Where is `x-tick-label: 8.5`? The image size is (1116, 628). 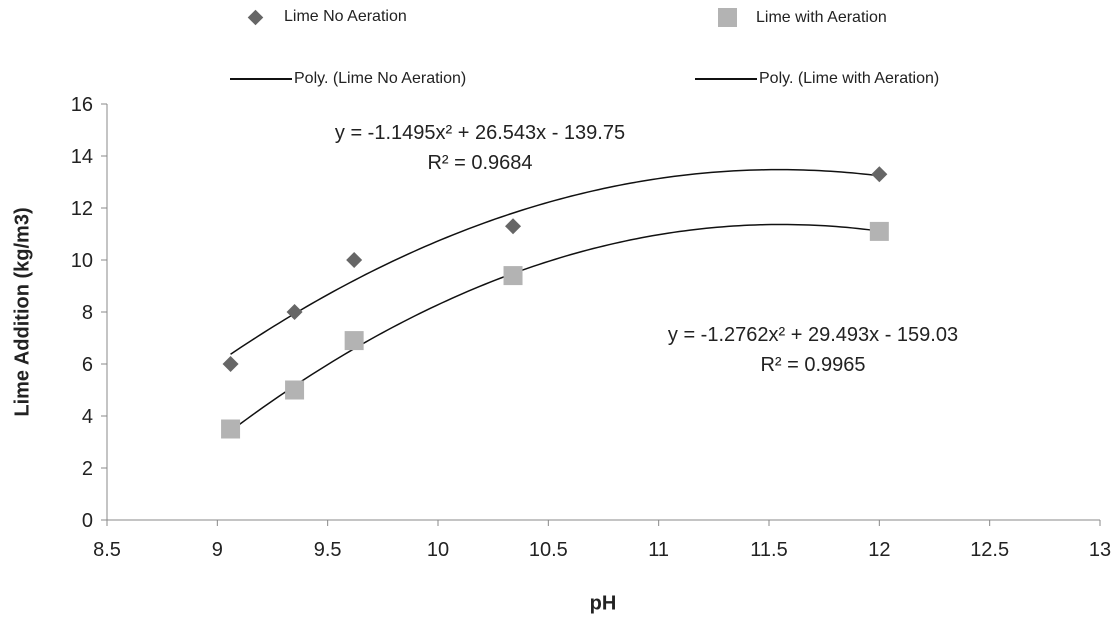
x-tick-label: 8.5 is located at coordinates (107, 550).